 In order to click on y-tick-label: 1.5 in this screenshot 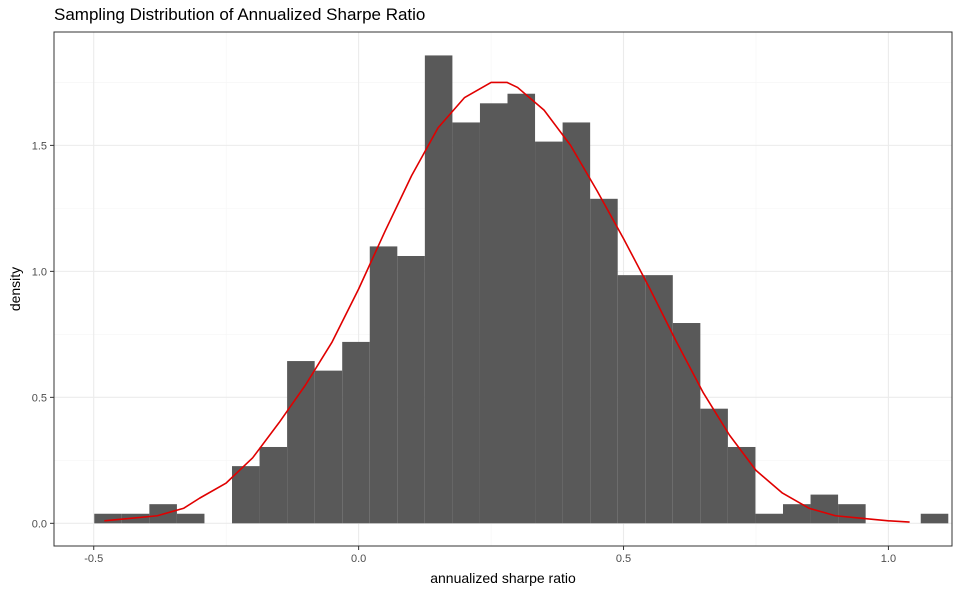, I will do `click(39, 146)`.